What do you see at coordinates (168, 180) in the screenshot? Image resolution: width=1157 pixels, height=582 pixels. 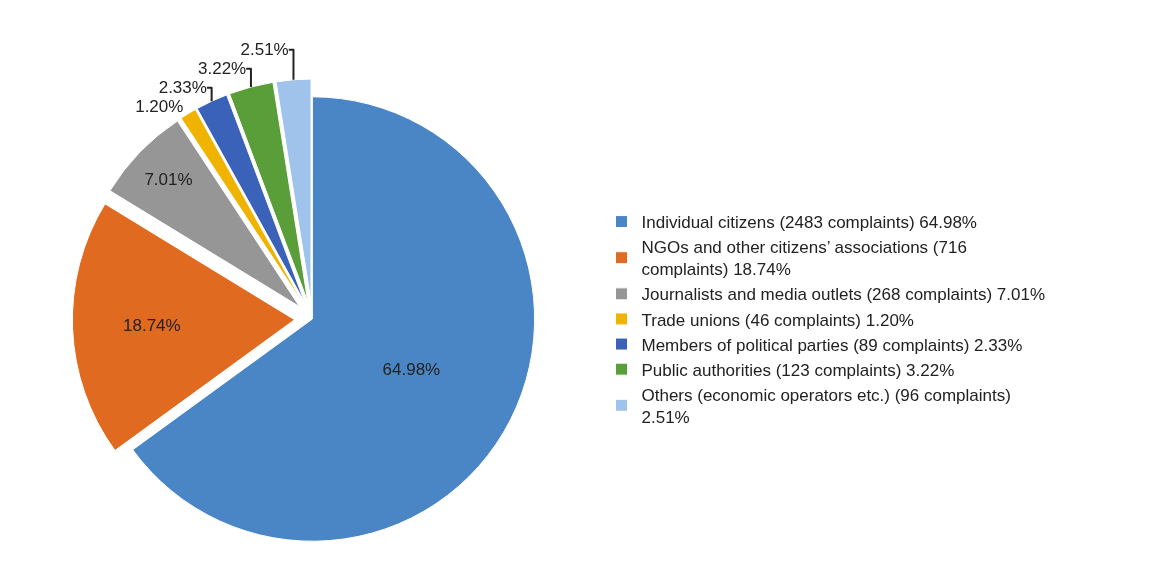 I see `data-label: 7.01%` at bounding box center [168, 180].